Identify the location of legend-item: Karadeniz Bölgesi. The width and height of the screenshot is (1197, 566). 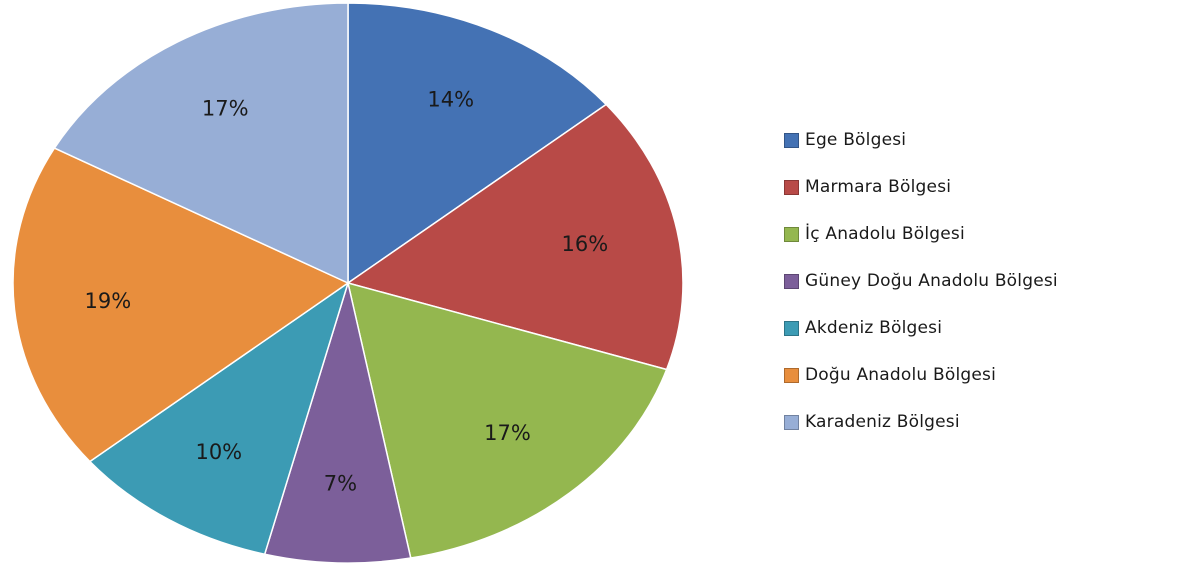
(989, 422).